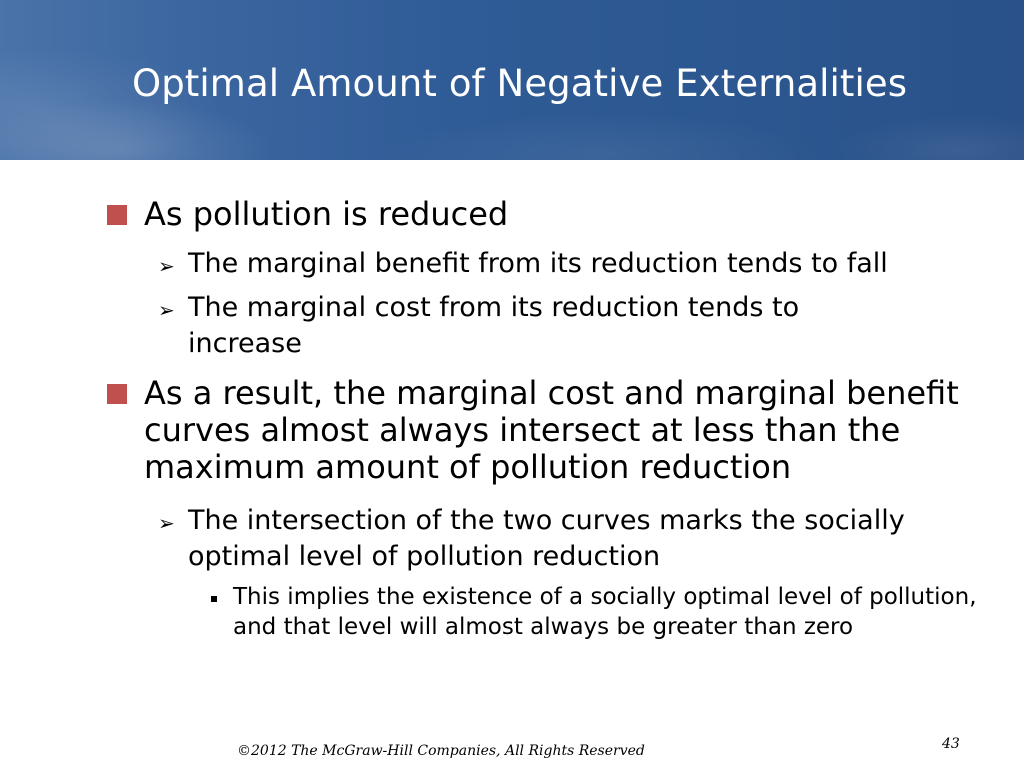  I want to click on page-number: 43, so click(951, 744).